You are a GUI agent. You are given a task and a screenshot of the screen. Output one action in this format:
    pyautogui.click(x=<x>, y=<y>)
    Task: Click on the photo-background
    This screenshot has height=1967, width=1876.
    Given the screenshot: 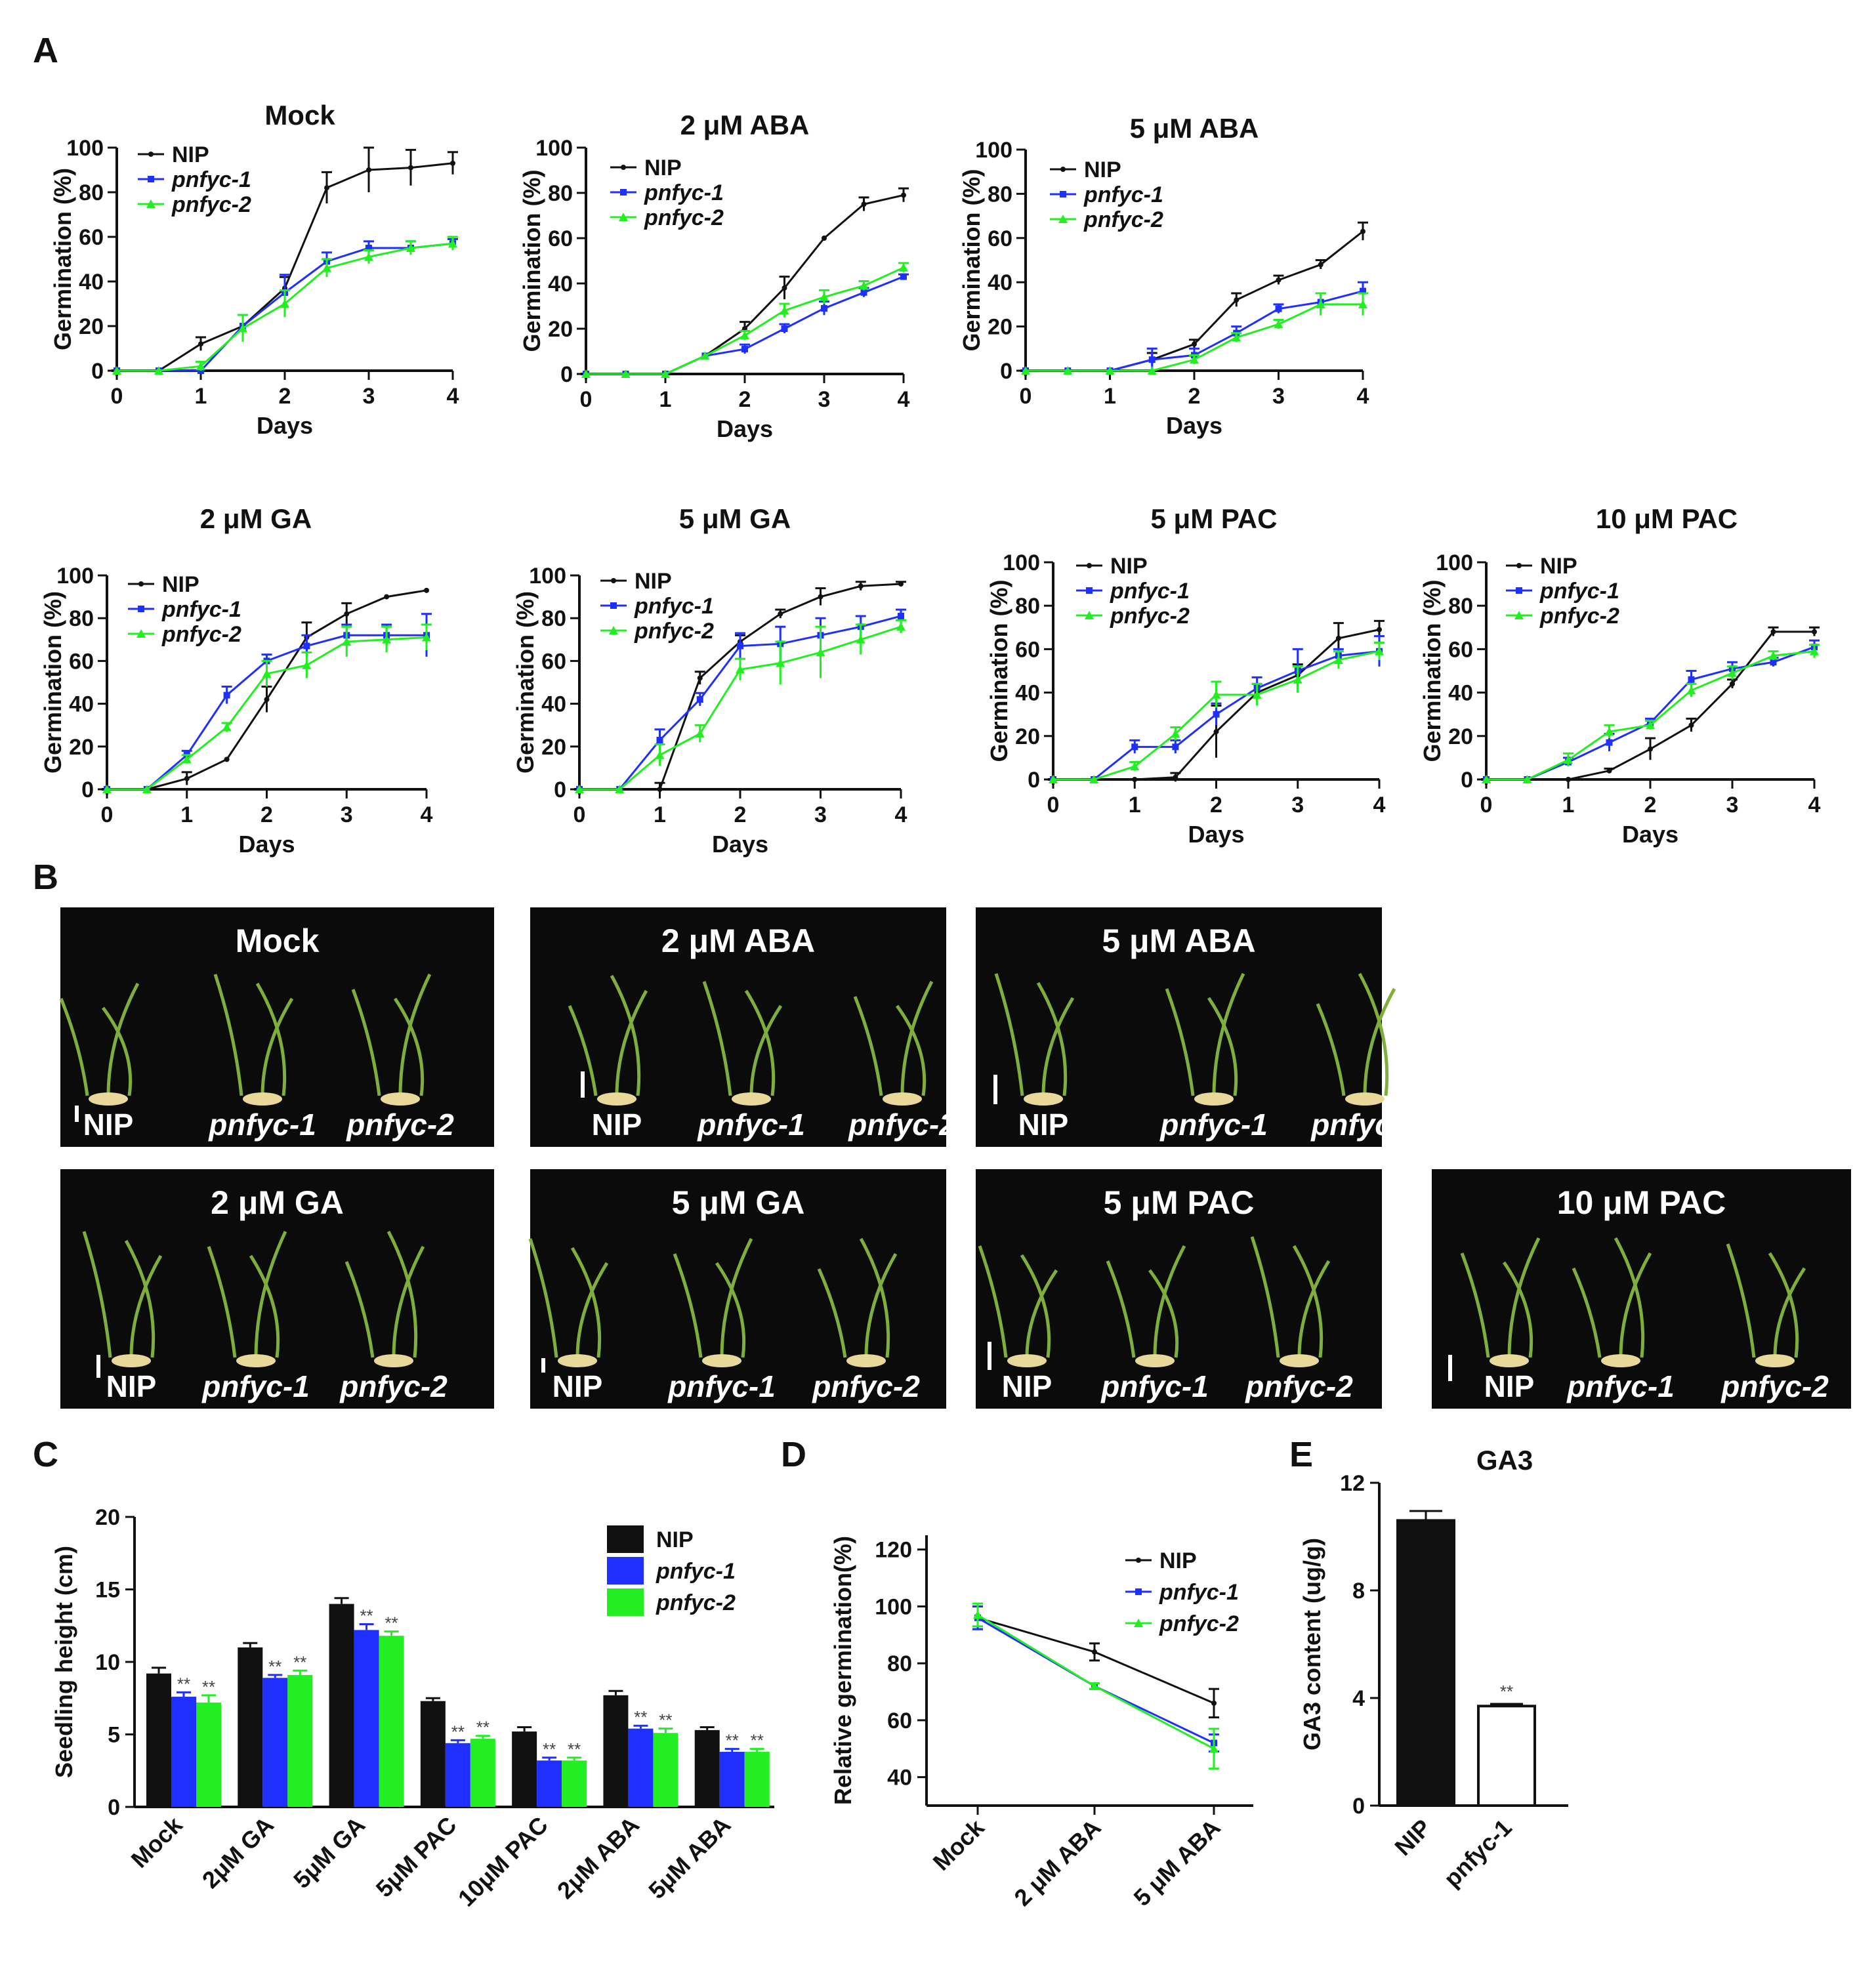 What is the action you would take?
    pyautogui.click(x=738, y=1289)
    